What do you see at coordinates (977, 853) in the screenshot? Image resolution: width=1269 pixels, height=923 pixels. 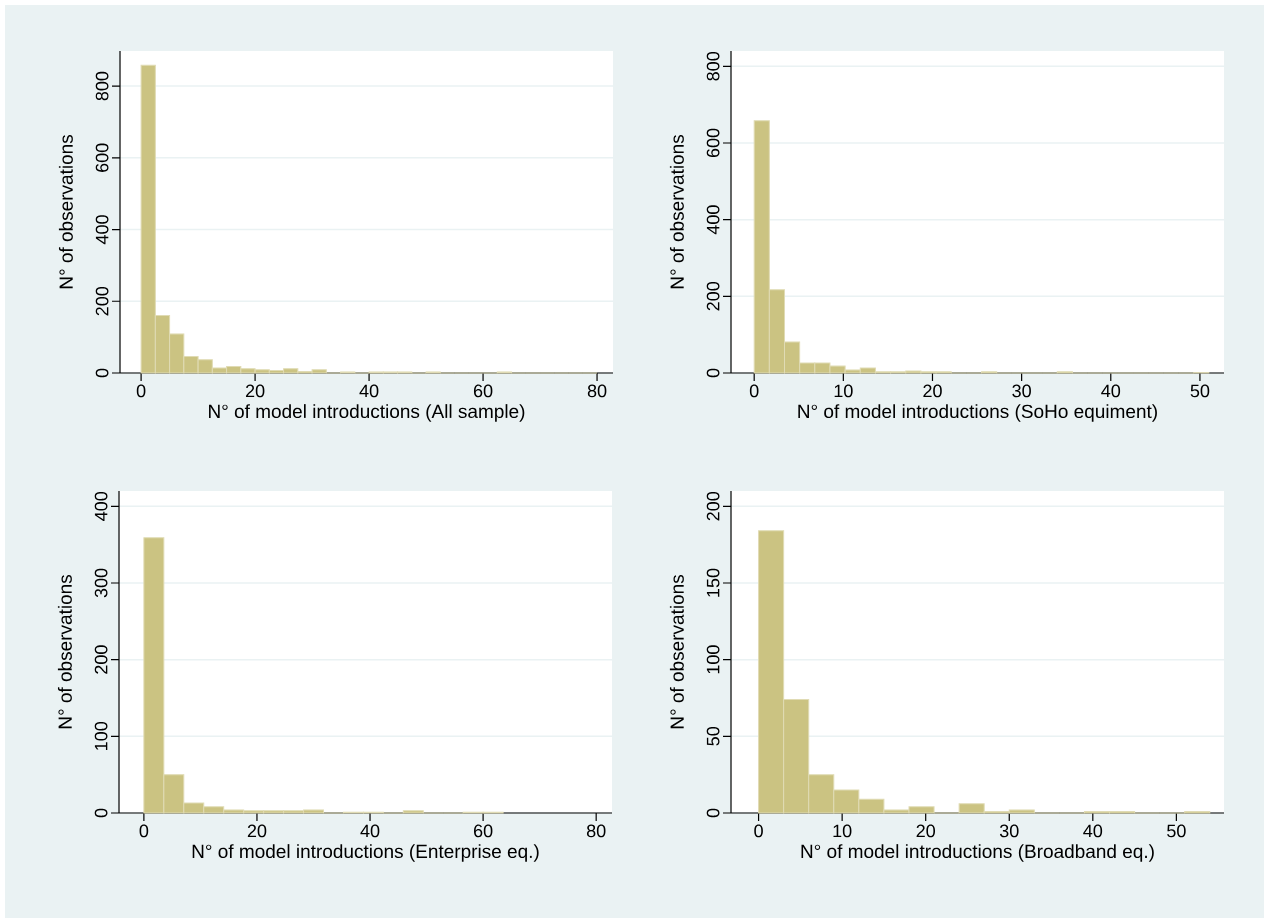 I see `x-axis-title: N° of model introductions (Broadband eq.)` at bounding box center [977, 853].